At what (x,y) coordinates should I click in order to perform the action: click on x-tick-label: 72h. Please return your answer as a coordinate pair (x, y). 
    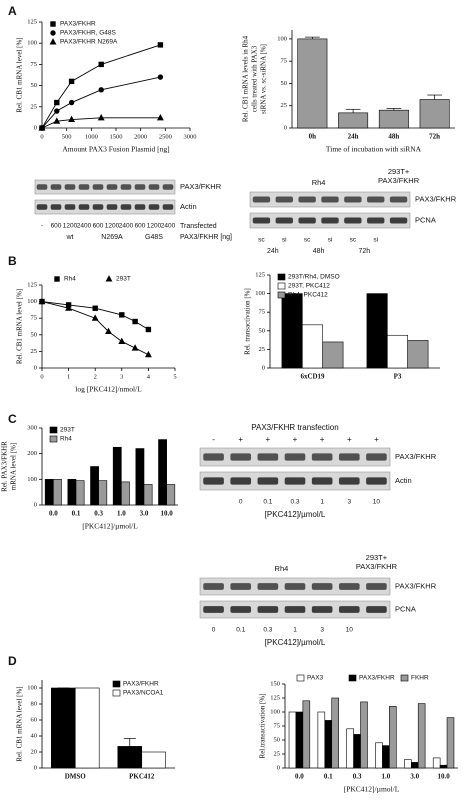
    Looking at the image, I should click on (434, 137).